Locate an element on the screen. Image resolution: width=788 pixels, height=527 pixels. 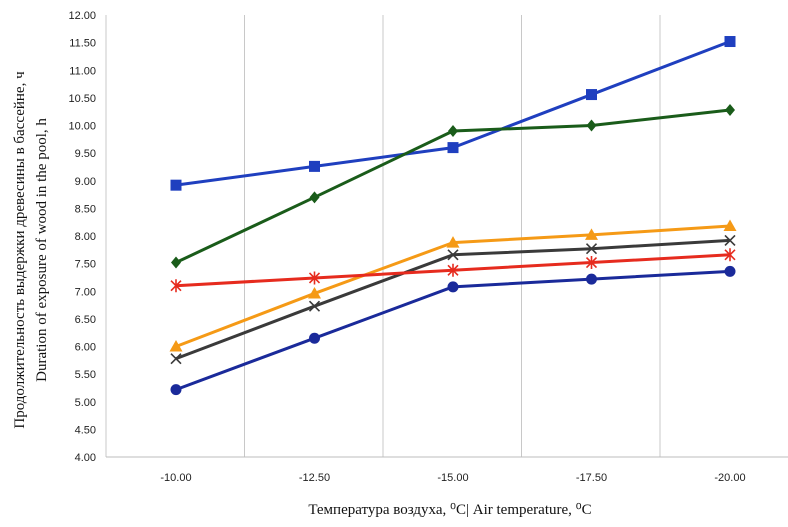
y-tick-label: 8.00 is located at coordinates (85, 237).